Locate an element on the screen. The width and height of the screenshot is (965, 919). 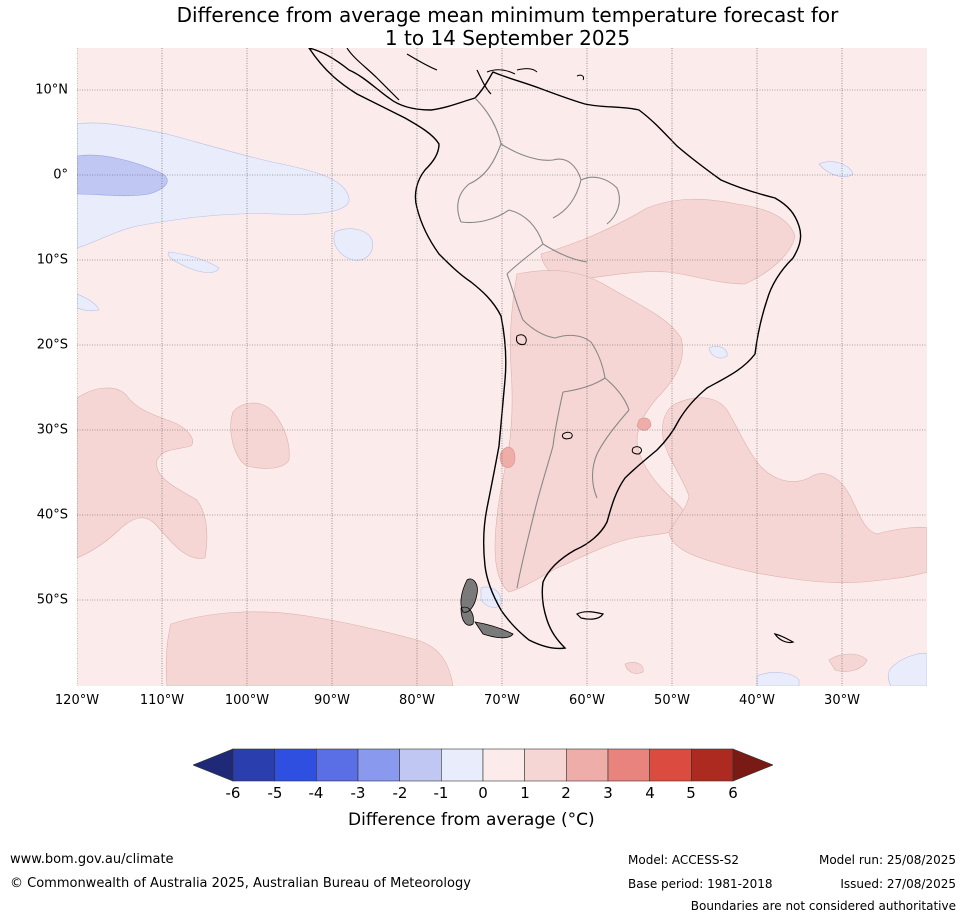
chilean-archipelago is located at coordinates (487, 608).